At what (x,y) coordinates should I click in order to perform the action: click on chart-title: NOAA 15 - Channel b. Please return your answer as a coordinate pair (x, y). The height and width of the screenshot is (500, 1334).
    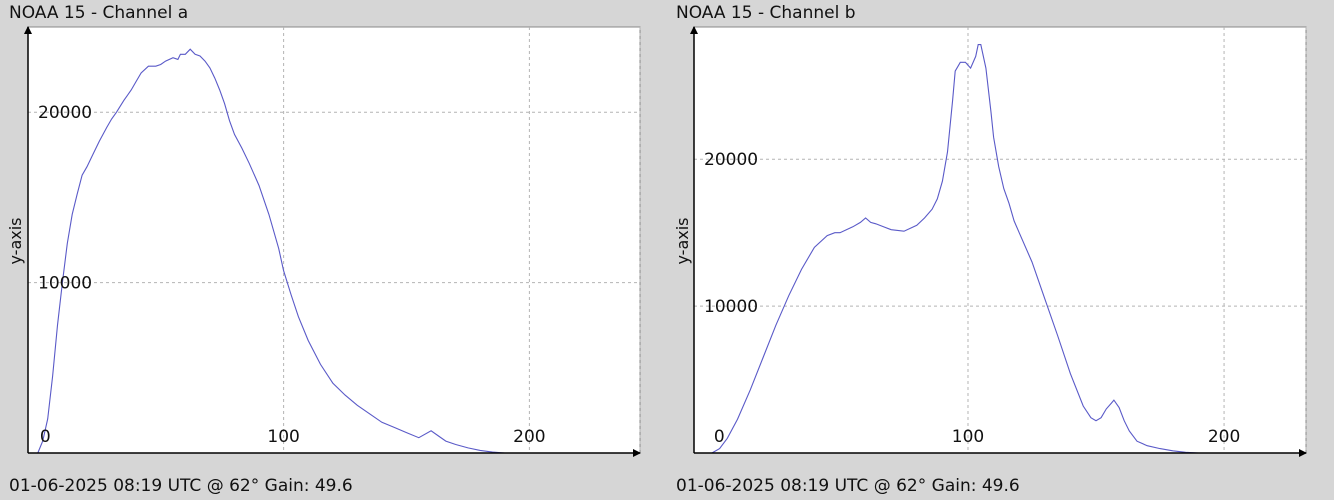
    Looking at the image, I should click on (766, 13).